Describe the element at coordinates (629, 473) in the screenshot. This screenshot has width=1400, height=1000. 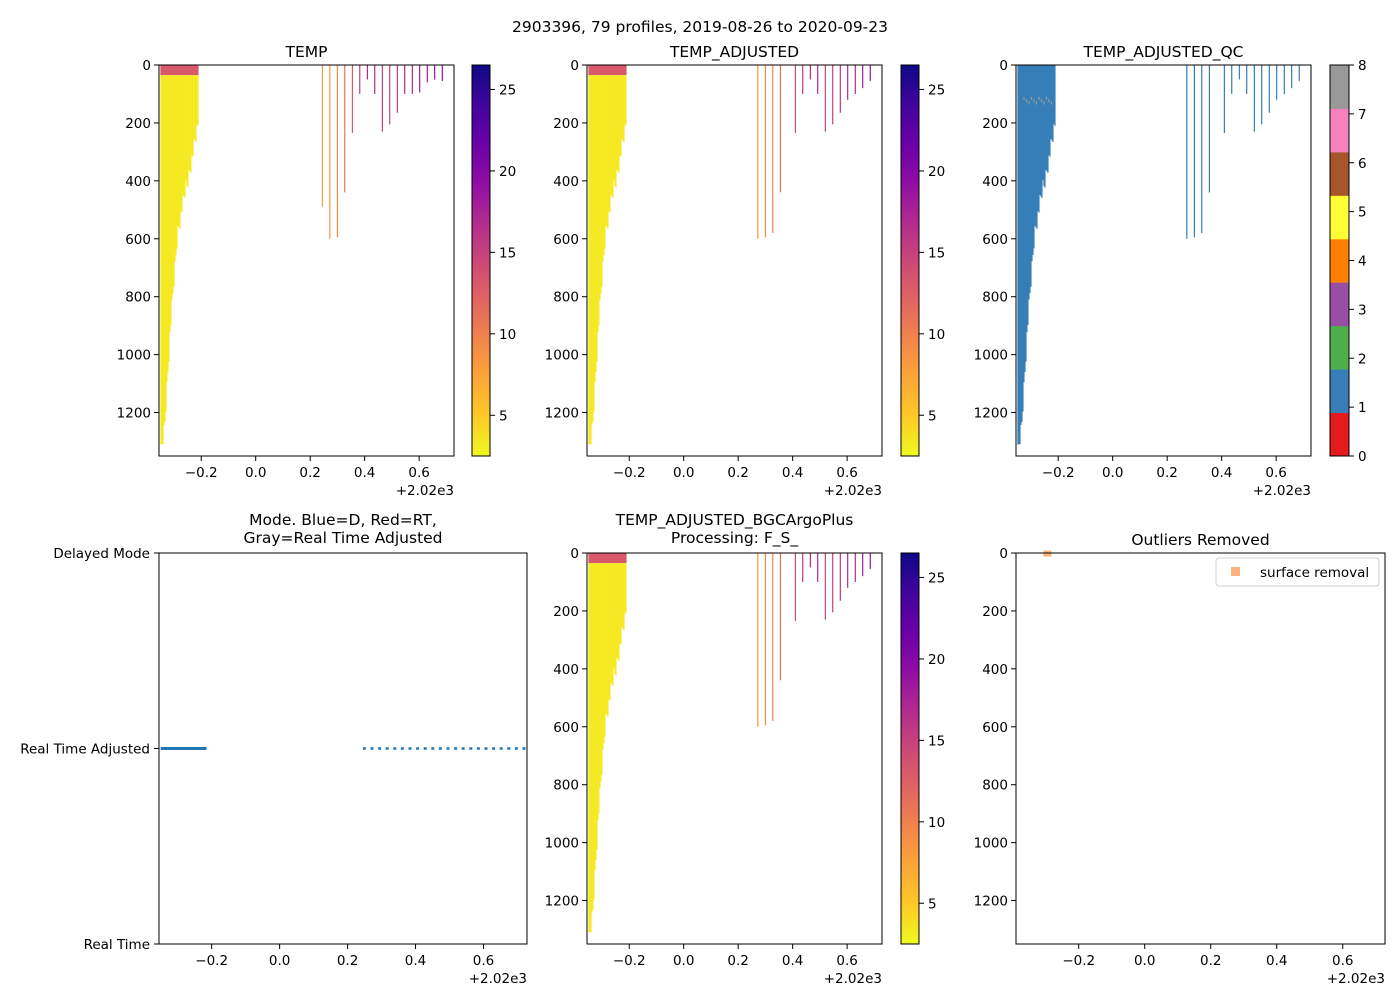
I see `x-tick-label: −0.2` at that location.